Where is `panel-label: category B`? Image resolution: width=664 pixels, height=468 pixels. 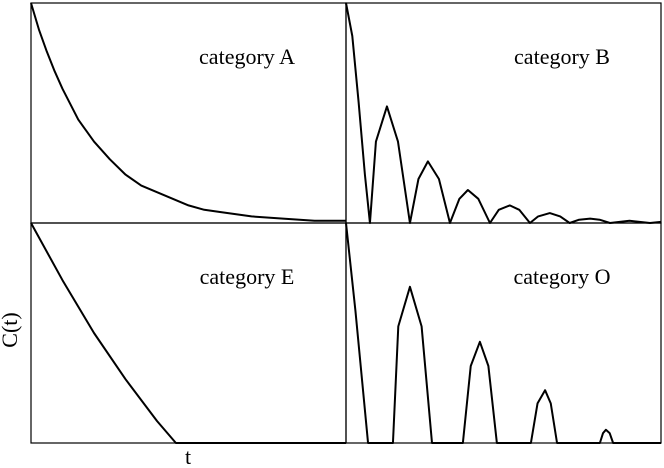
panel-label: category B is located at coordinates (562, 56).